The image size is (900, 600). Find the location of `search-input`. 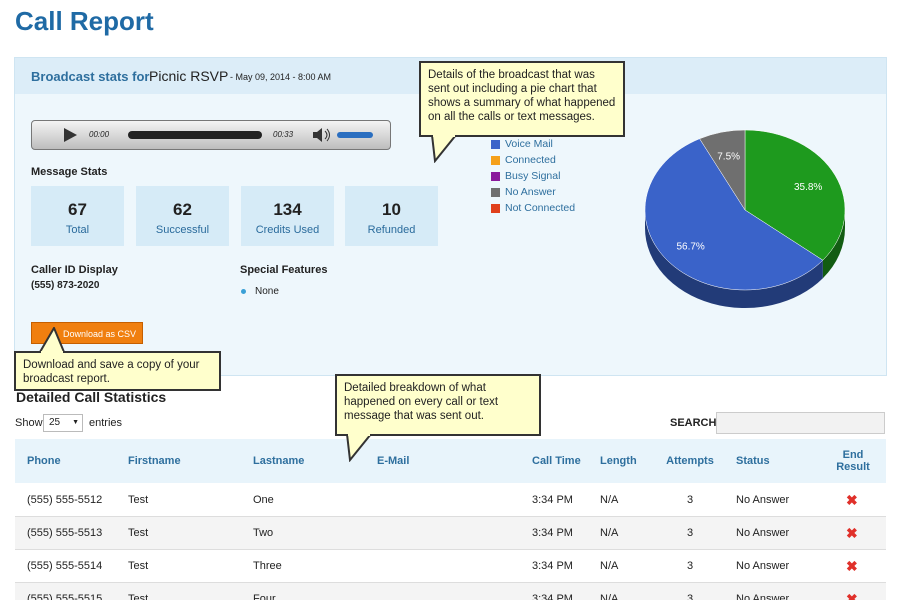

search-input is located at coordinates (800, 423).